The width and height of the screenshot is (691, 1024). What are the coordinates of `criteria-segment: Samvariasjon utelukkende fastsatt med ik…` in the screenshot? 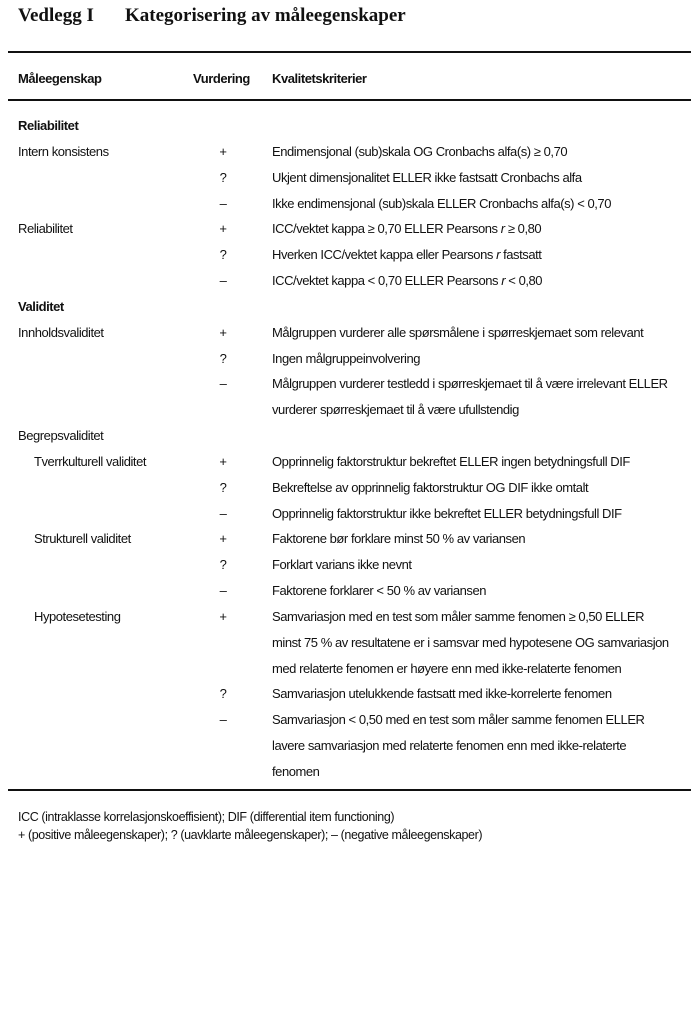 It's located at (442, 694).